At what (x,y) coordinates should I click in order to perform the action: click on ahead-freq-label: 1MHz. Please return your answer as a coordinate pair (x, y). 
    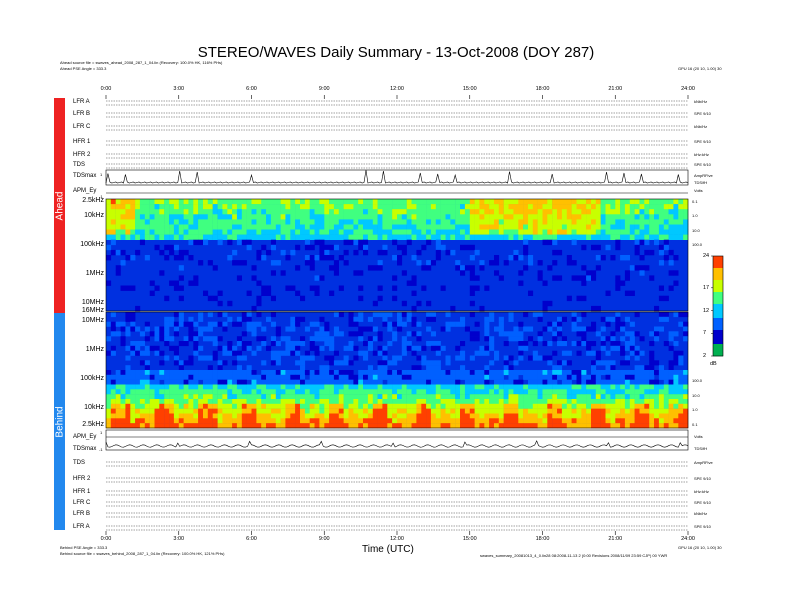
    Looking at the image, I should click on (94, 273).